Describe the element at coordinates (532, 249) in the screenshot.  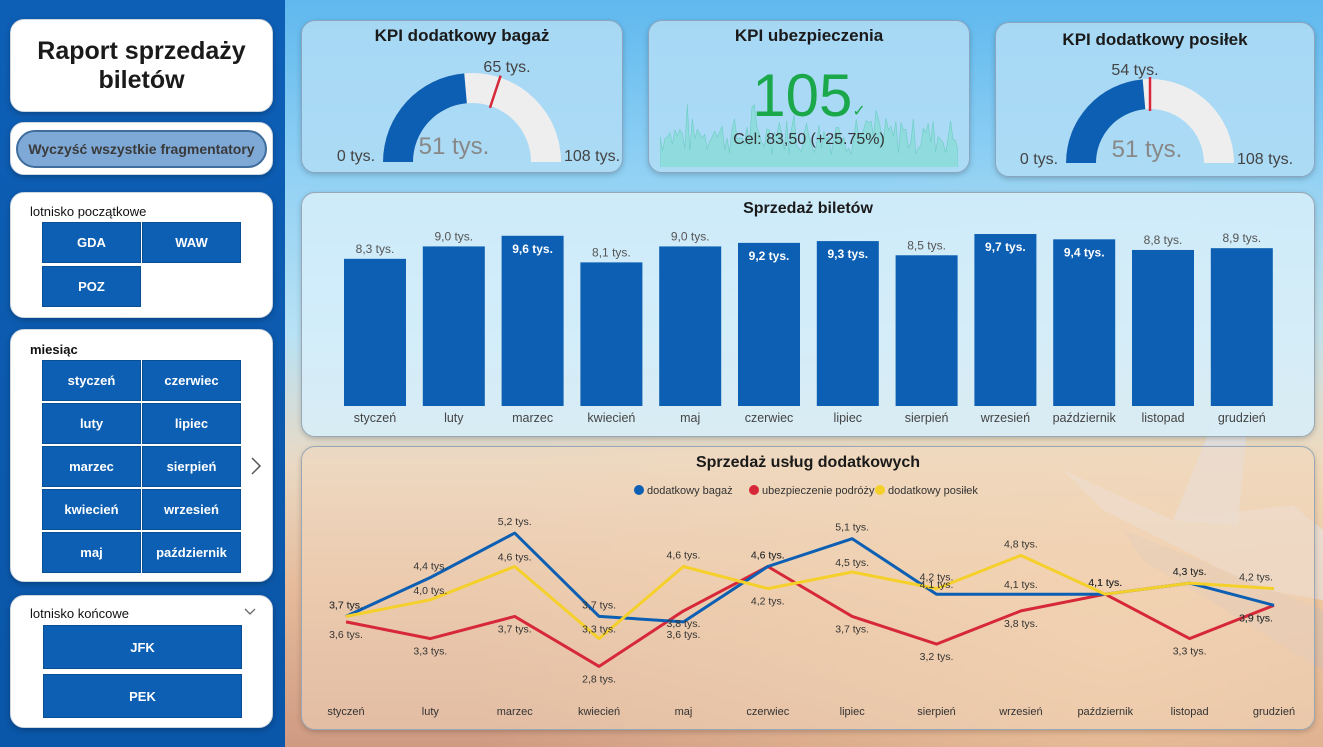
I see `bar-data-label: 9,6 tys.` at that location.